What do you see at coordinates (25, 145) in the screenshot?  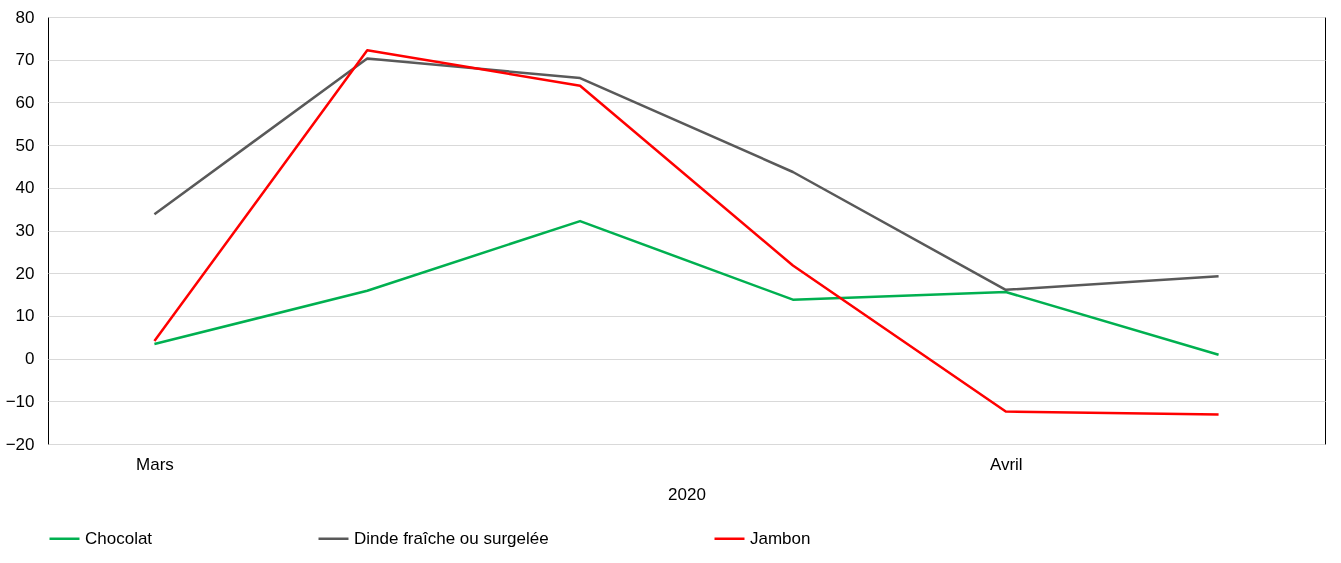 I see `y-tick-label: 50` at bounding box center [25, 145].